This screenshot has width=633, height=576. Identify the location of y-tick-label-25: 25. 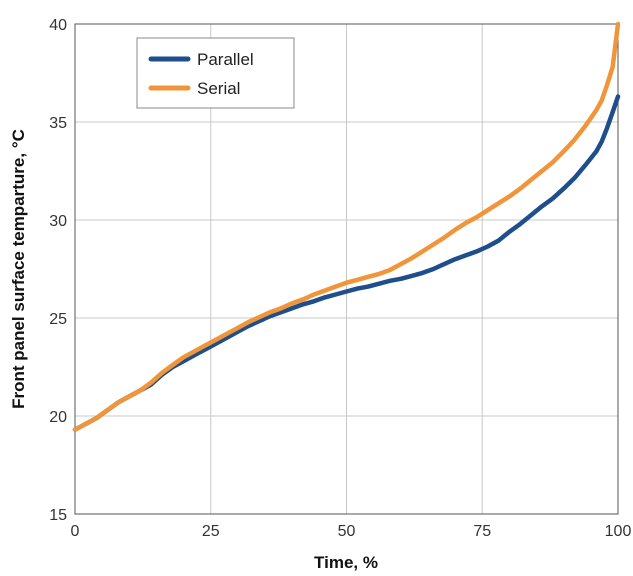
(58, 319).